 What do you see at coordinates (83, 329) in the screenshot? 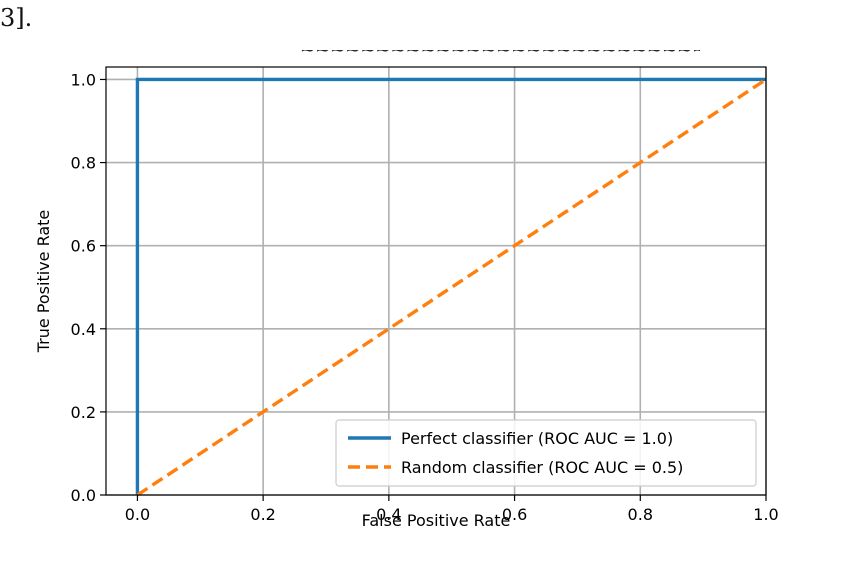
I see `y-tick-label: 0.4` at bounding box center [83, 329].